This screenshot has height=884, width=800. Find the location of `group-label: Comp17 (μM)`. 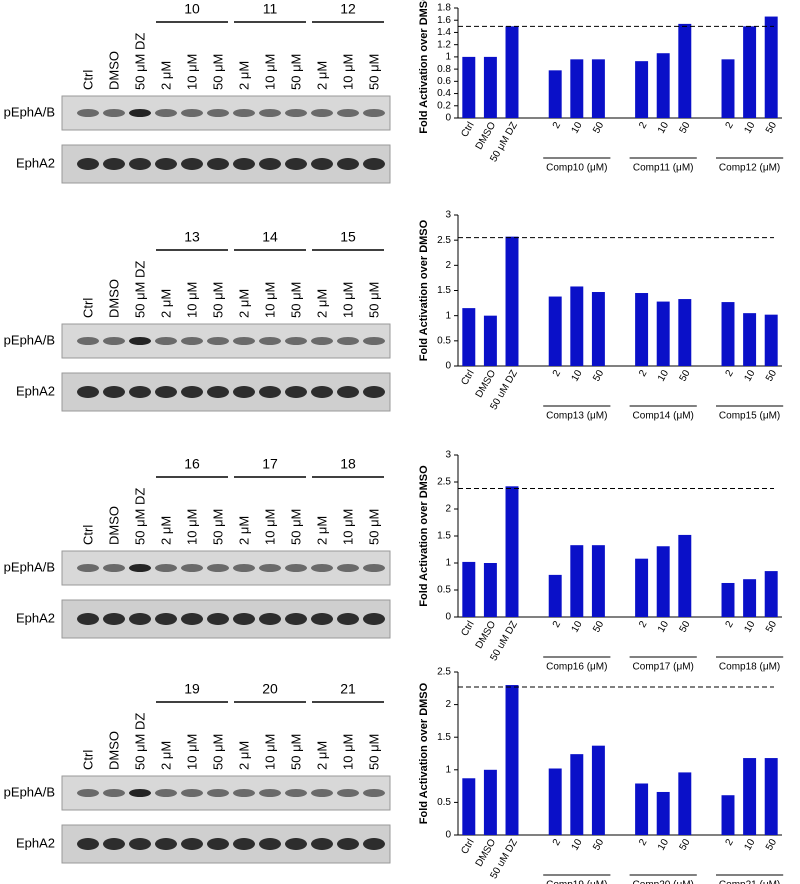

group-label: Comp17 (μM) is located at coordinates (663, 667).